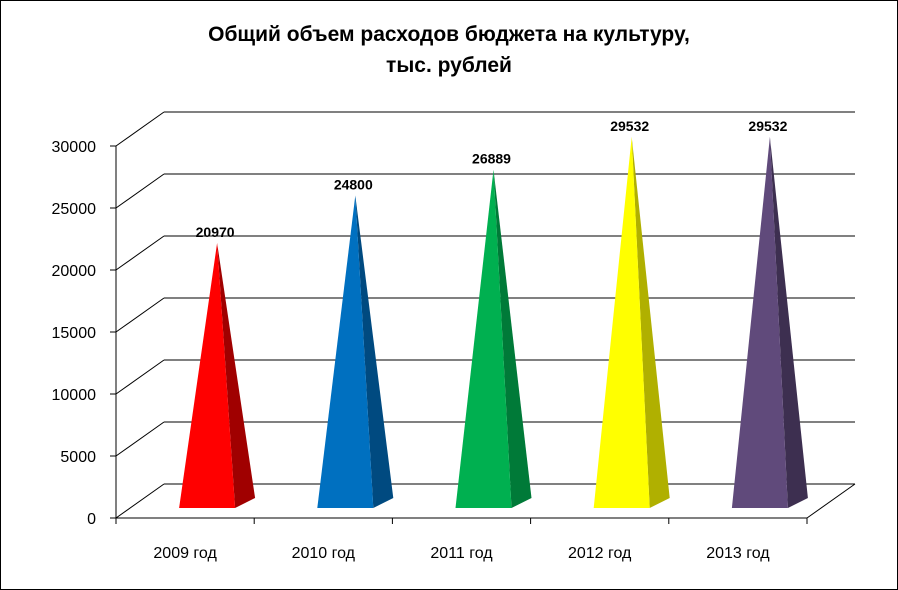 This screenshot has width=898, height=590. I want to click on y-tick-label-1: 5000, so click(78, 457).